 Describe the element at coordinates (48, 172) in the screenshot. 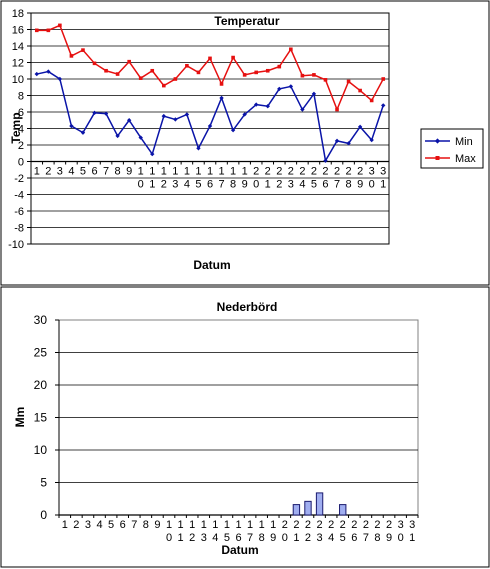

I see `temp-x-tick-label: 2` at that location.